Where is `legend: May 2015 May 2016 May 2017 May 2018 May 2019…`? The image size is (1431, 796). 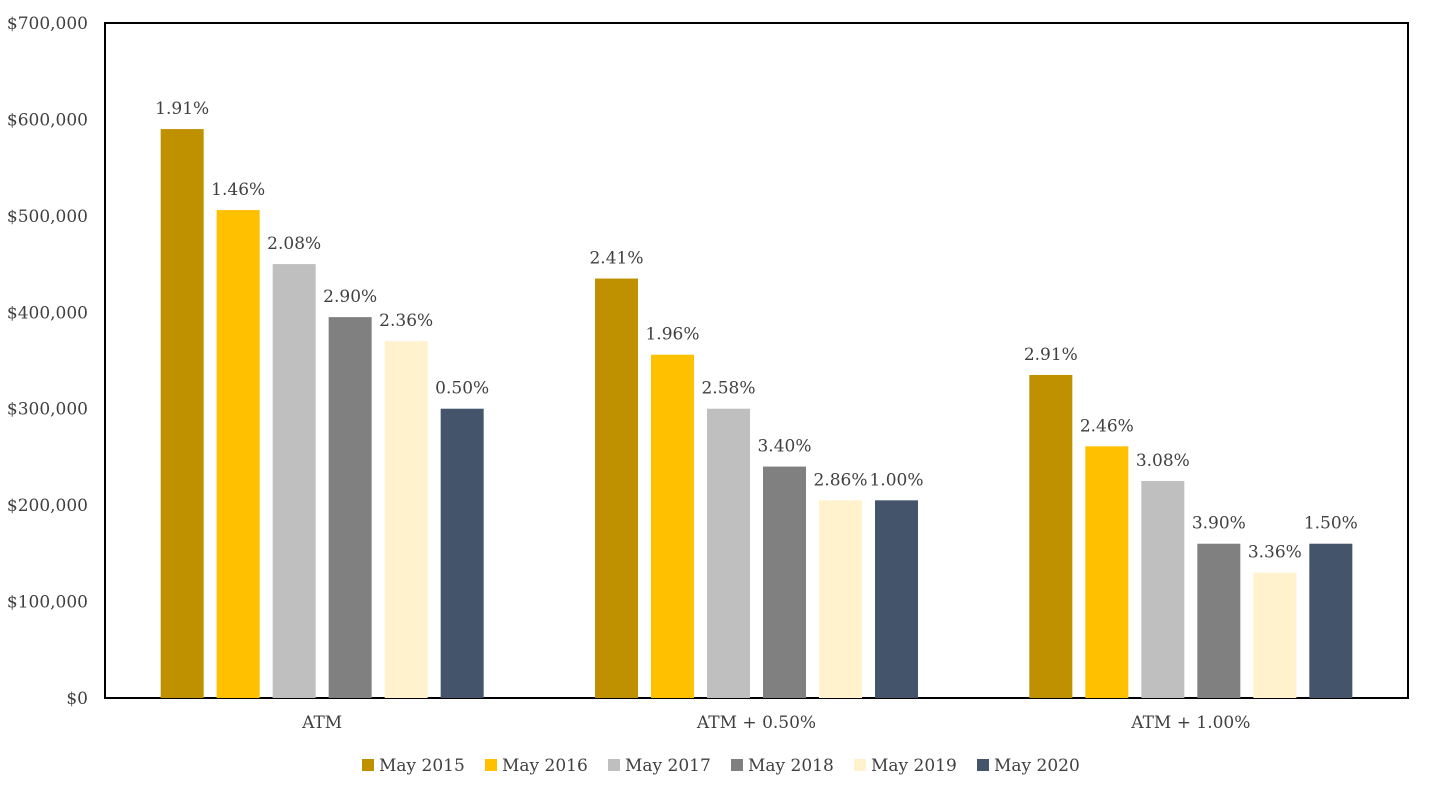 legend: May 2015 May 2016 May 2017 May 2018 May 2019… is located at coordinates (721, 766).